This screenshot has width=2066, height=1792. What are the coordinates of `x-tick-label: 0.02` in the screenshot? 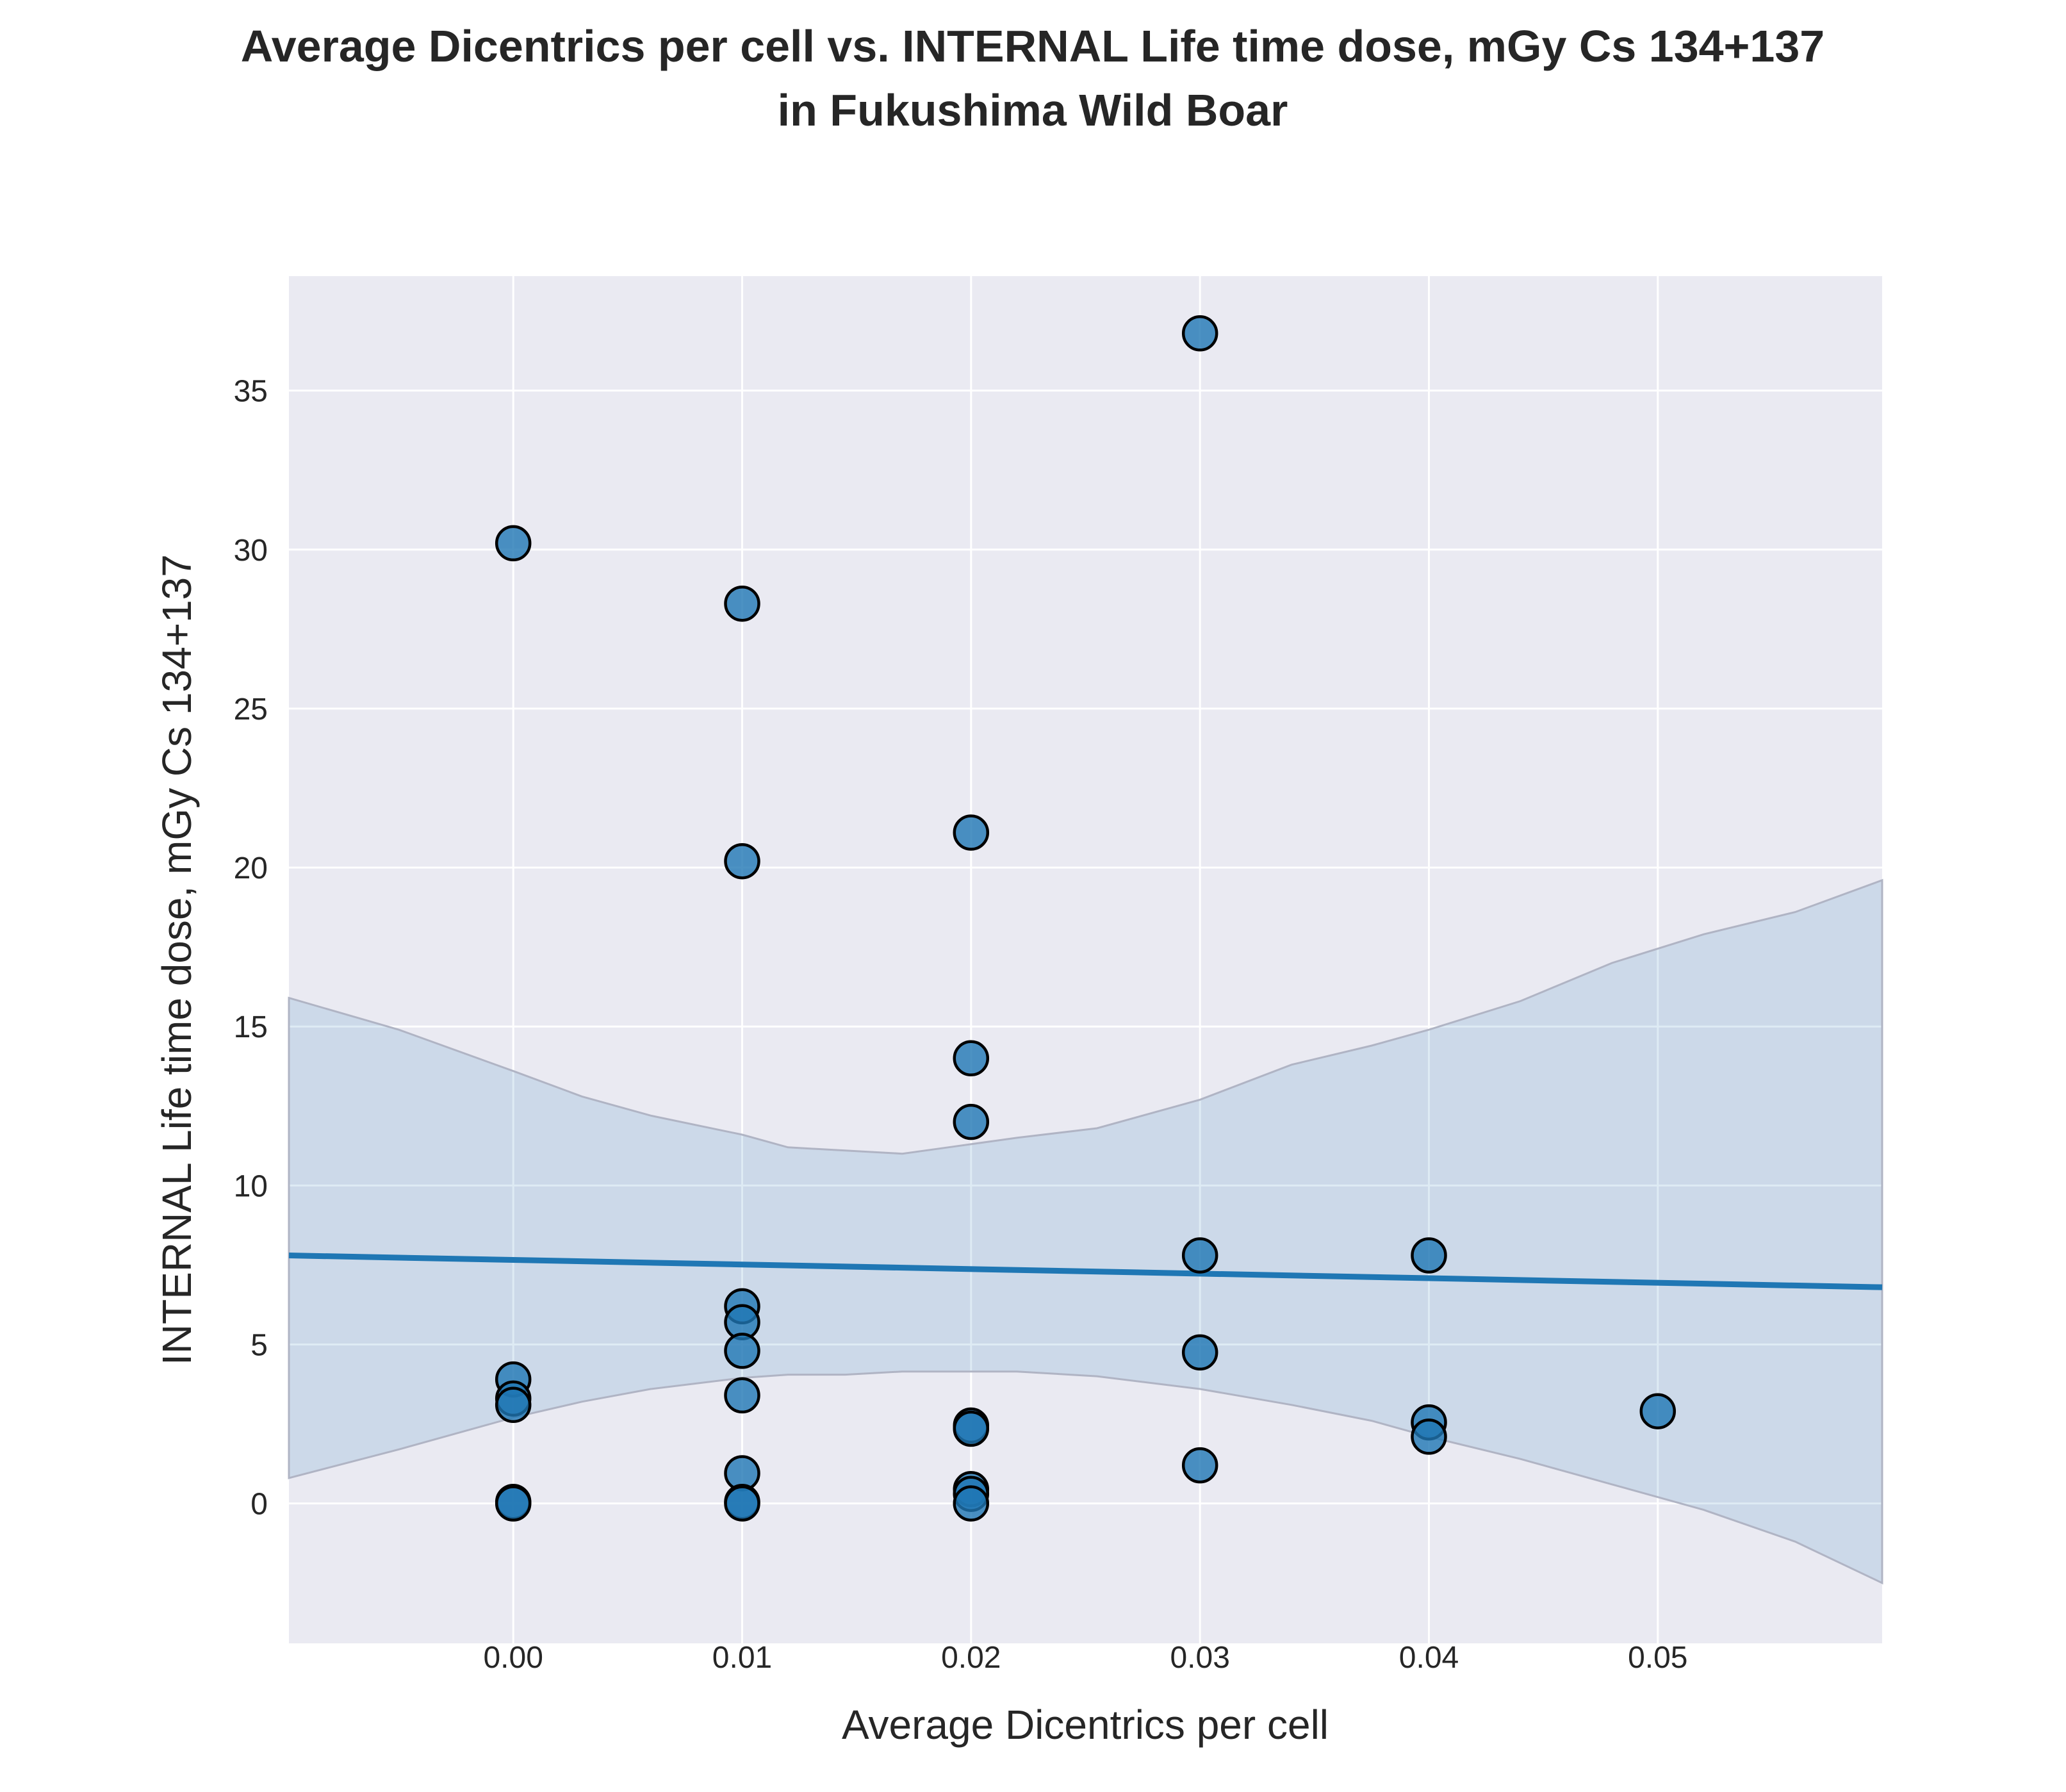 It's located at (971, 1658).